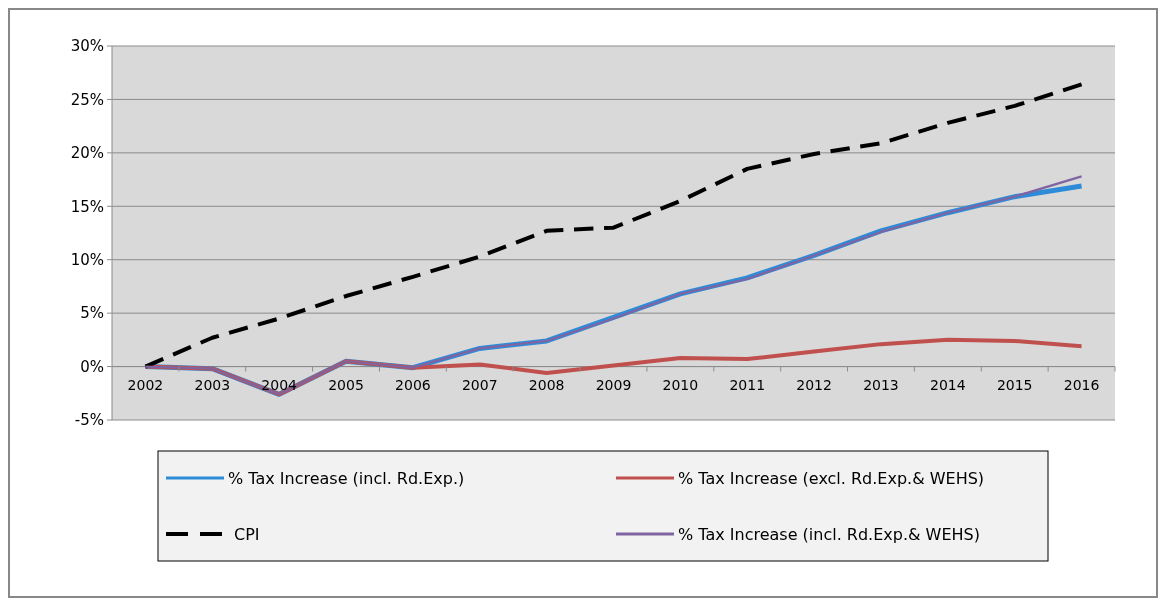  I want to click on x-tick-label: 2007, so click(479, 384).